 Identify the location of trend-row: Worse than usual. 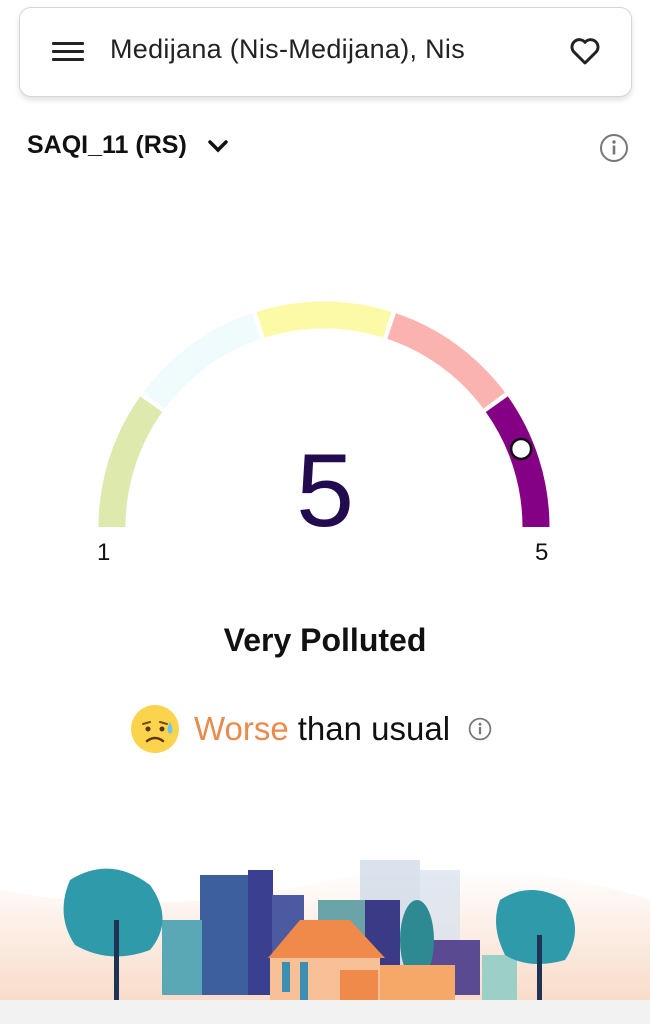
(311, 729).